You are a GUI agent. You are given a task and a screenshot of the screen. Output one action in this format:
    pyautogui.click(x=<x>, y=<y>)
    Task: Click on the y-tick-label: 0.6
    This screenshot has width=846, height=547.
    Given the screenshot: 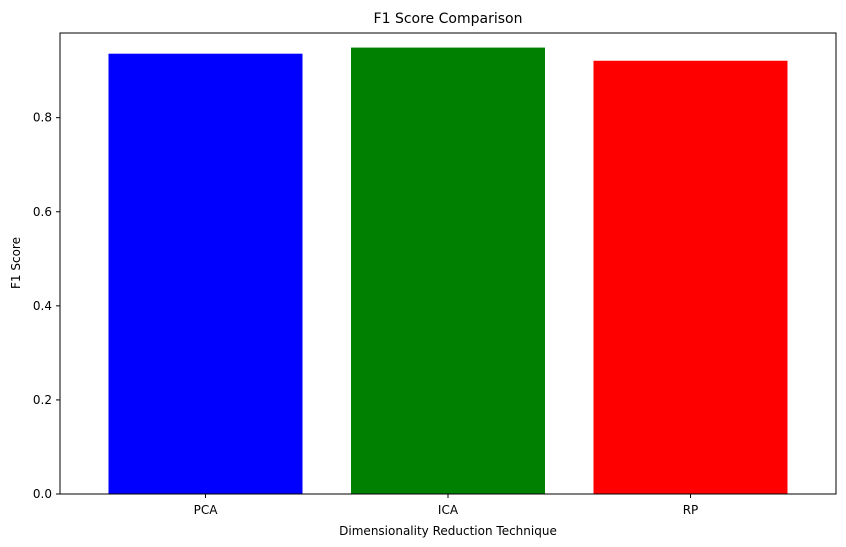 What is the action you would take?
    pyautogui.click(x=42, y=212)
    